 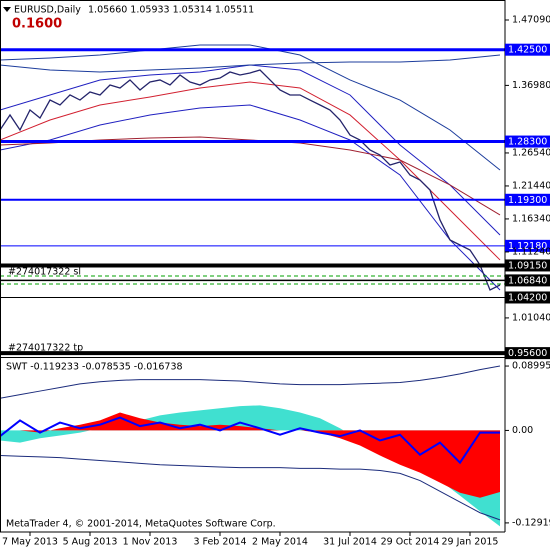 What do you see at coordinates (531, 251) in the screenshot?
I see `y-tick-label: 1.11240` at bounding box center [531, 251].